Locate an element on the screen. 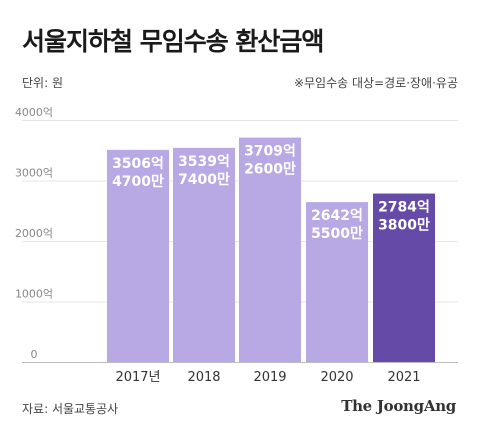 Image resolution: width=480 pixels, height=437 pixels. unit-label: 단위: 원 is located at coordinates (42, 83).